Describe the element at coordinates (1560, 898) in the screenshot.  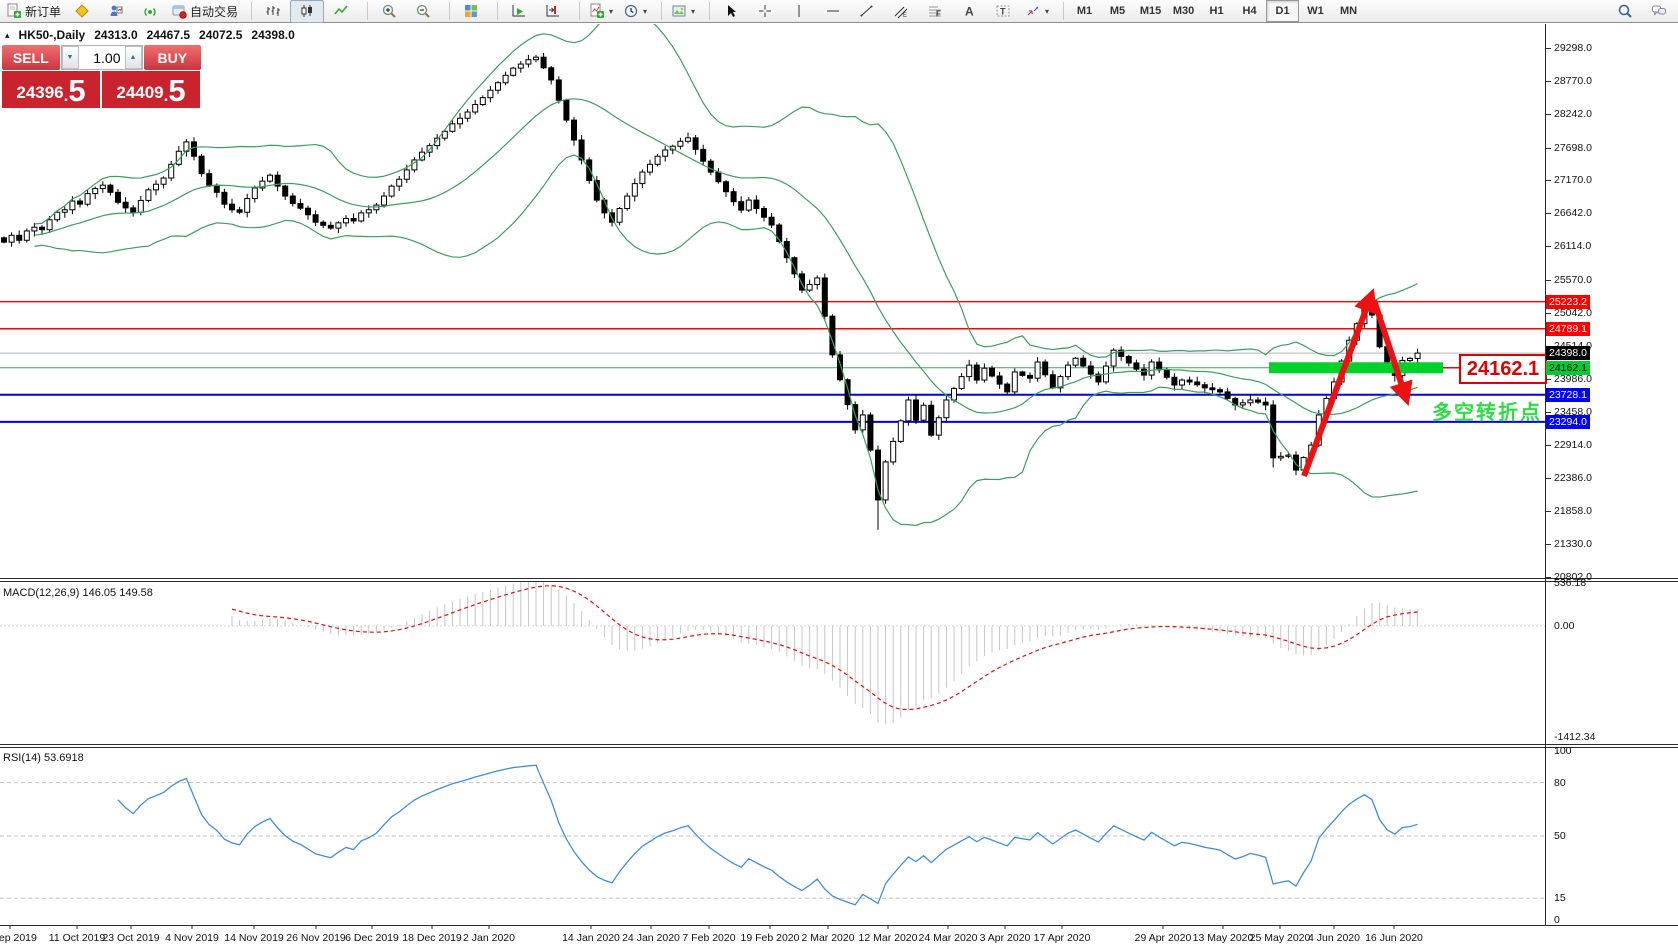
I see `rsi-axis-label: 15` at that location.